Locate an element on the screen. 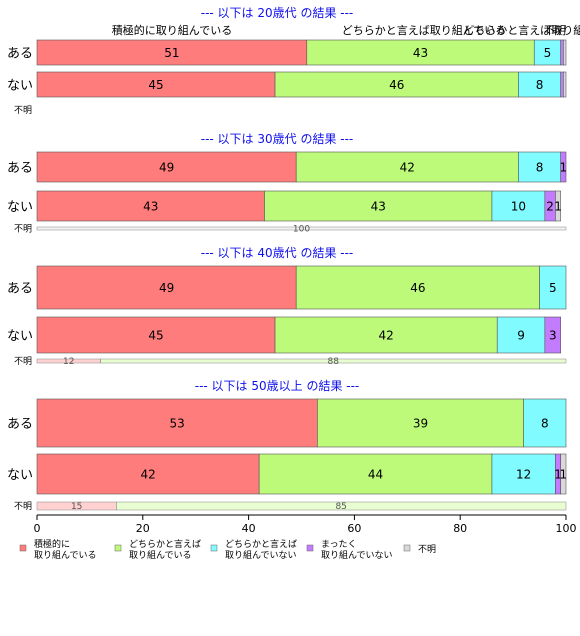 This screenshot has height=636, width=580. x-tick-label: 60 is located at coordinates (354, 528).